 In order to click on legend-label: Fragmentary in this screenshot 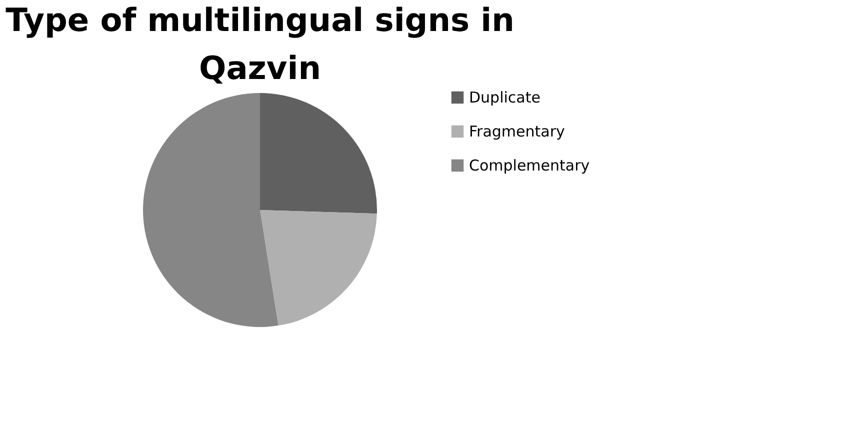, I will do `click(517, 131)`.